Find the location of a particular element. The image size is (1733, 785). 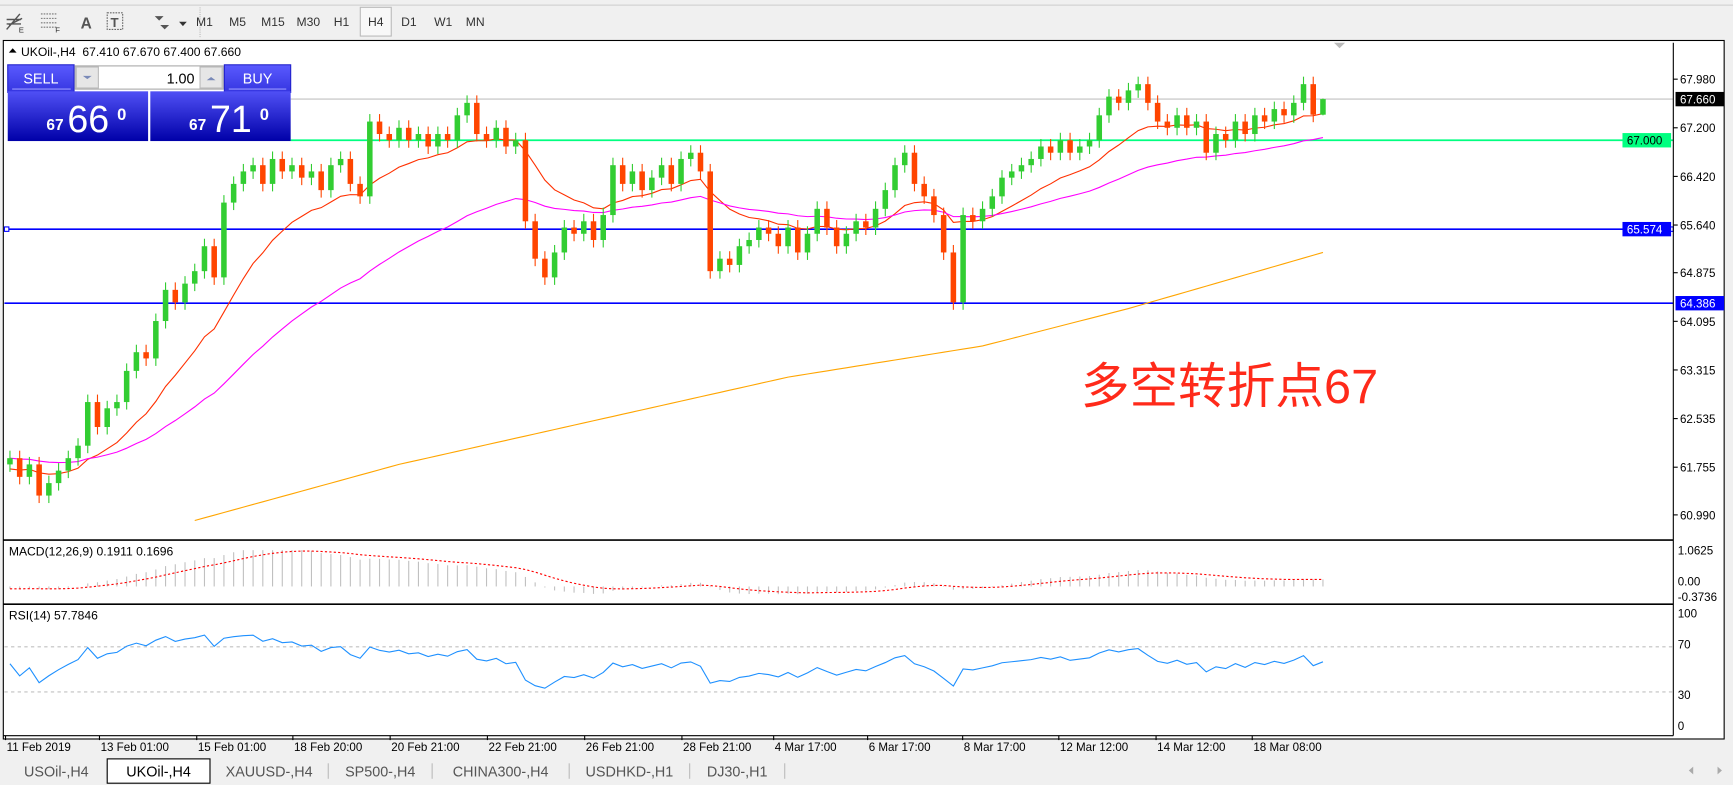

svg-text: T is located at coordinates (115, 22).